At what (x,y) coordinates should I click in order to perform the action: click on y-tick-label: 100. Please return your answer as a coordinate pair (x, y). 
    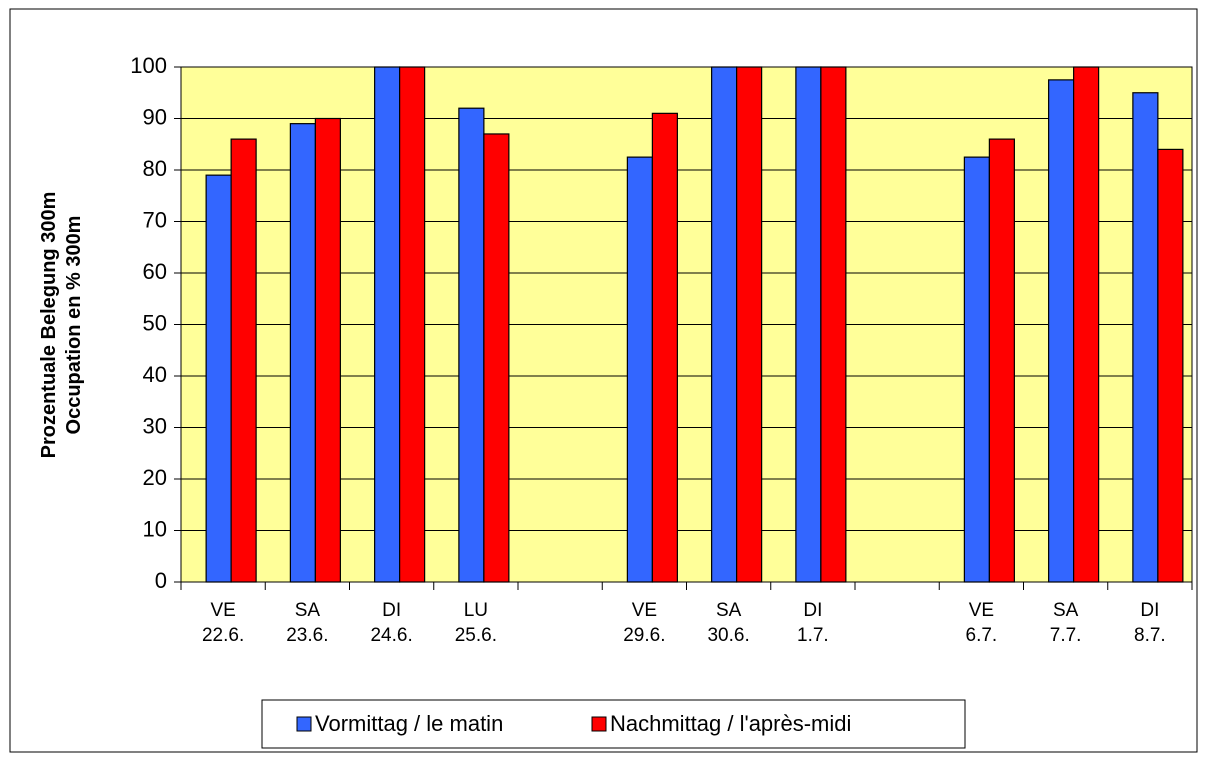
    Looking at the image, I should click on (148, 65).